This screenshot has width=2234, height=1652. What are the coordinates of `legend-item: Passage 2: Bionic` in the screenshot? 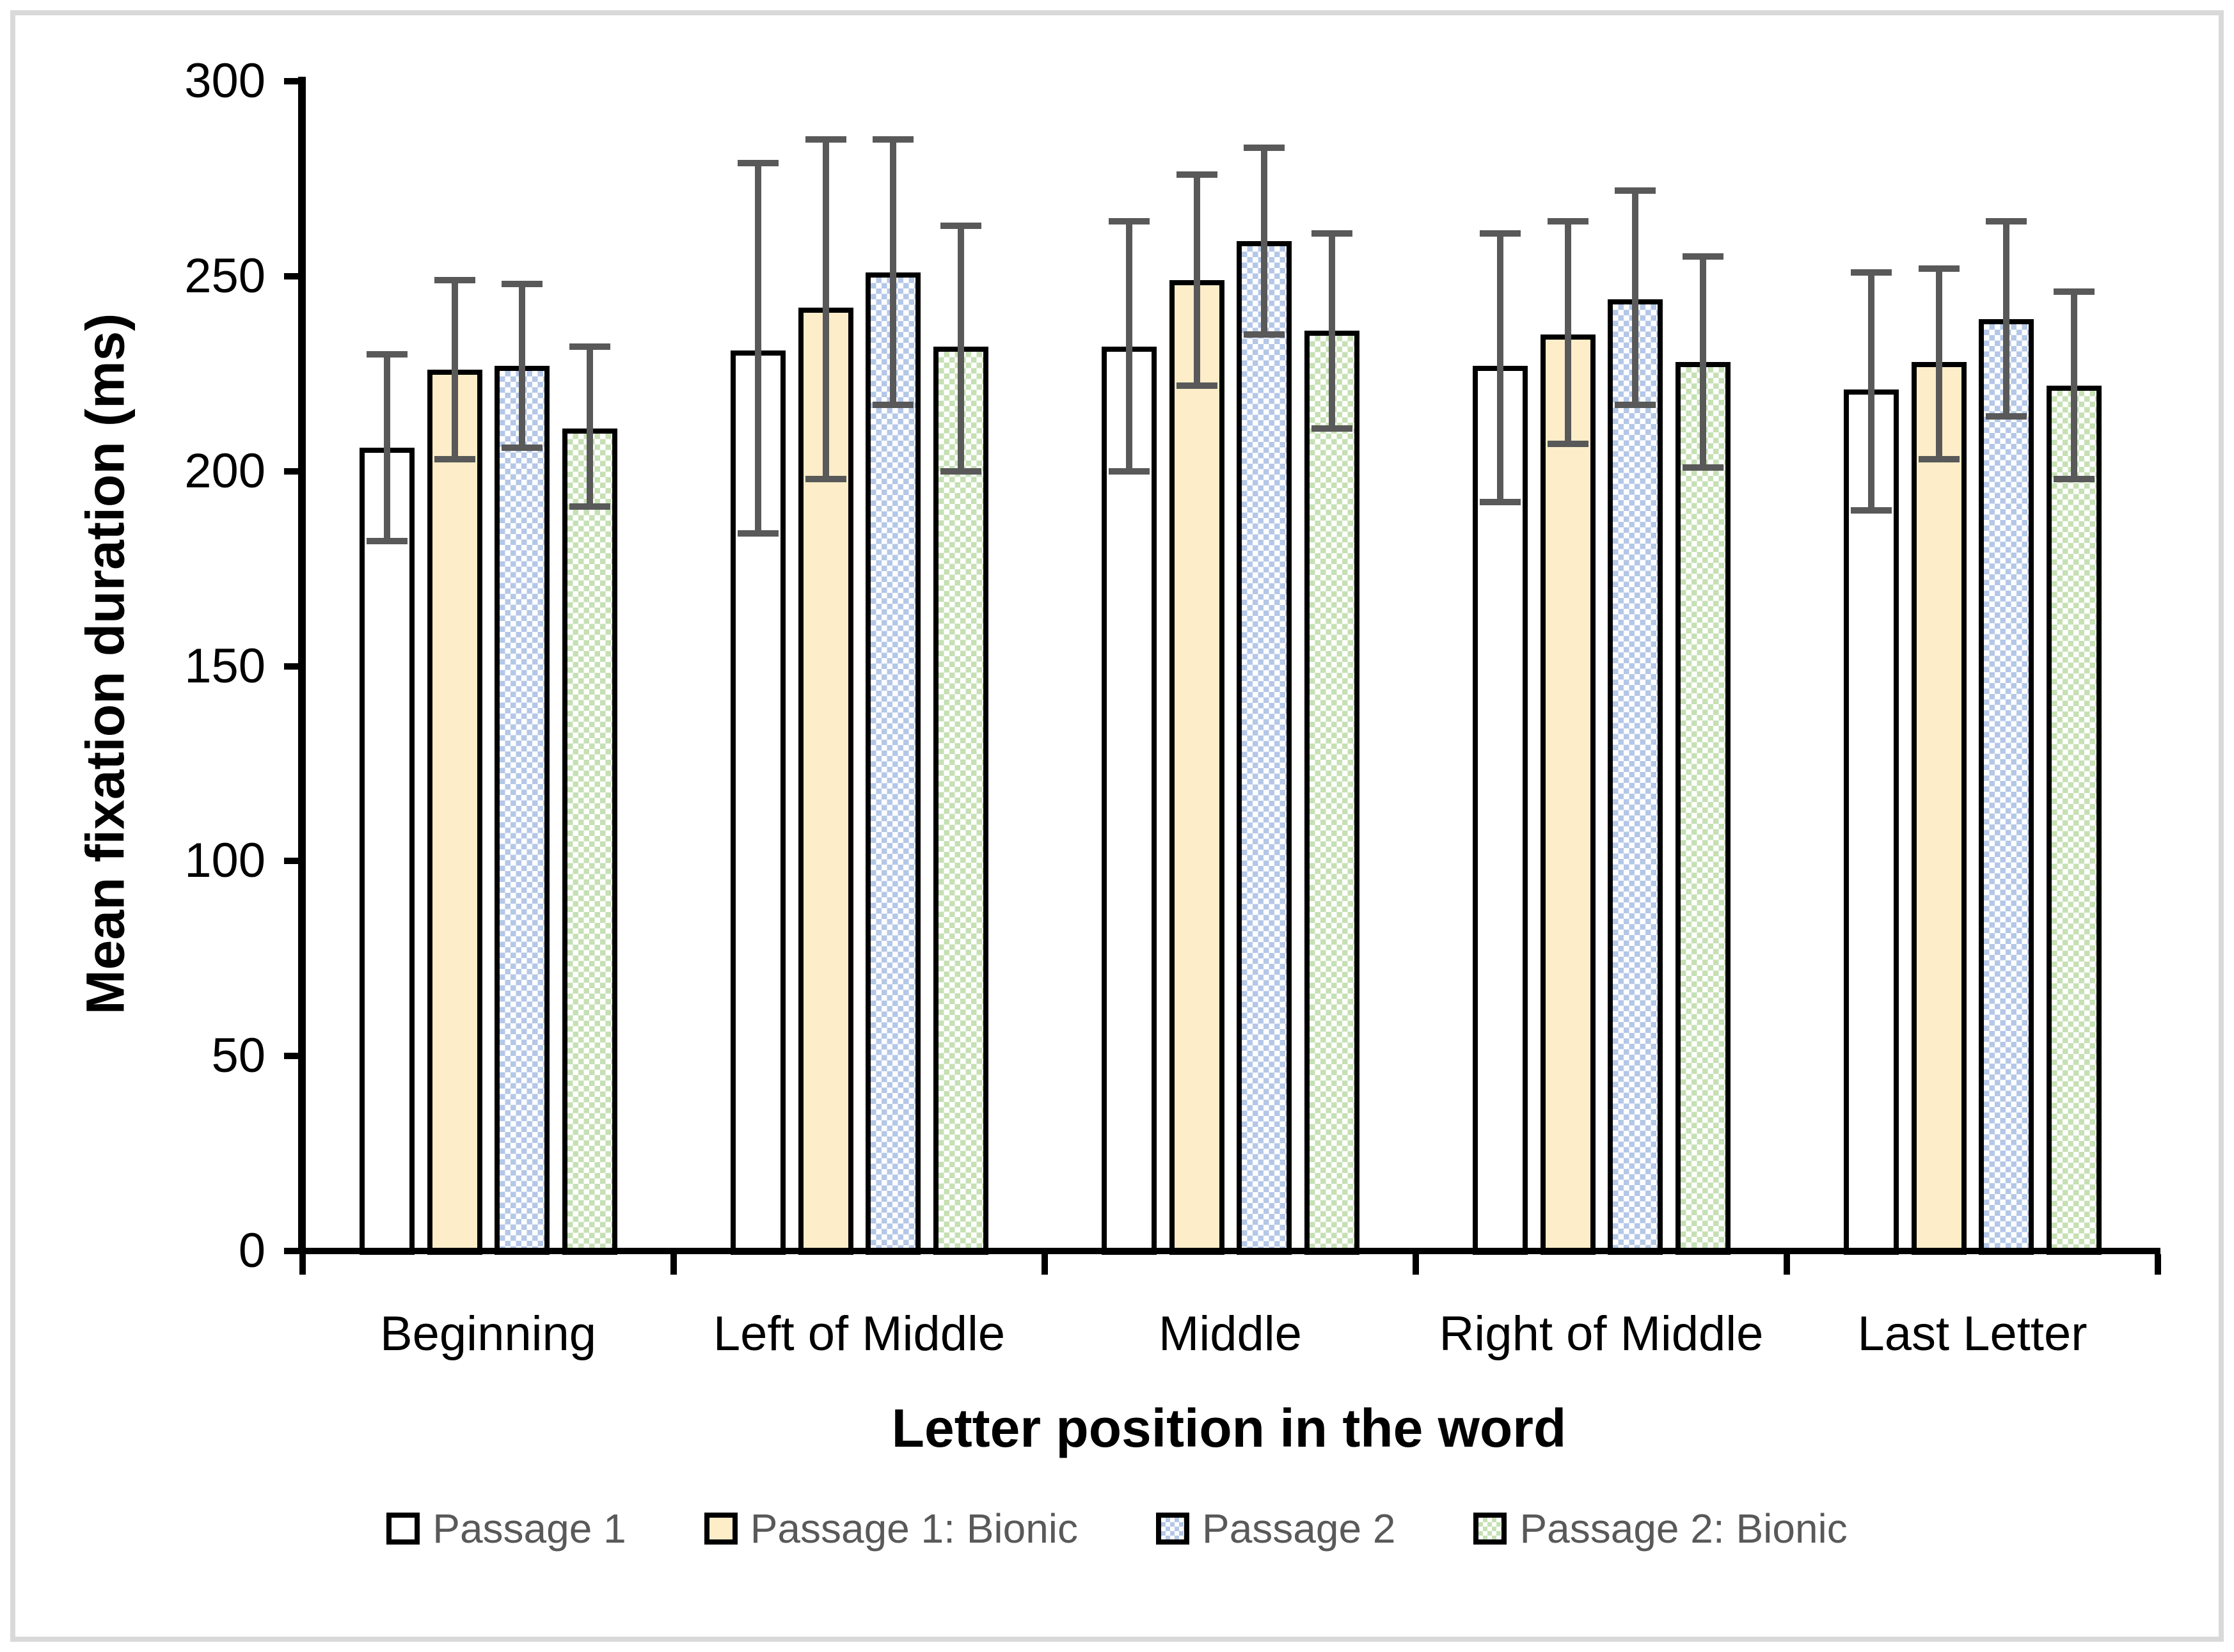 It's located at (1660, 1529).